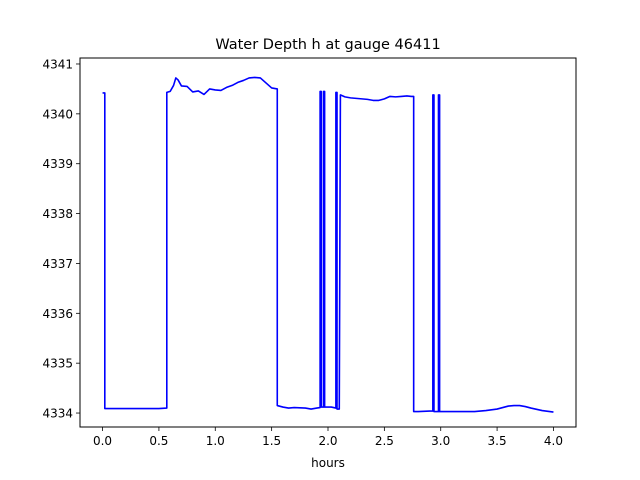  Describe the element at coordinates (57, 64) in the screenshot. I see `y-tick-label: 4341` at that location.